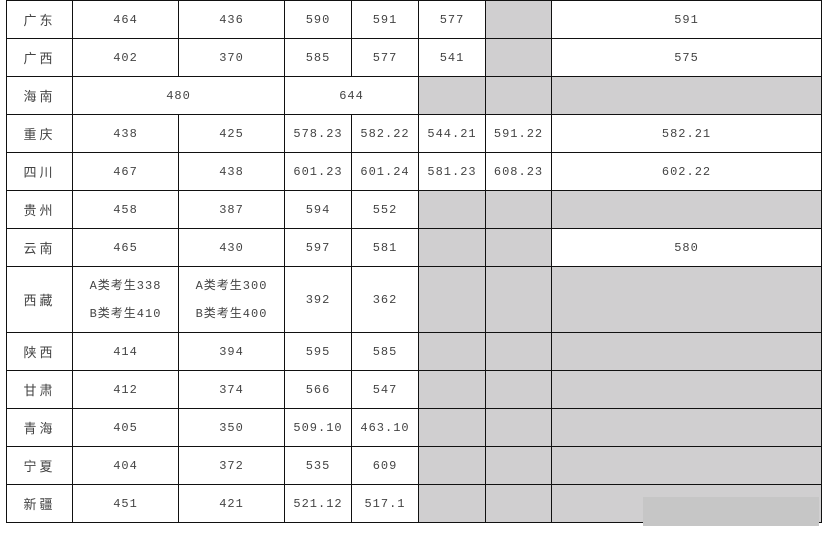  I want to click on table-row: 青海 405 350 509.10 463.10, so click(414, 427).